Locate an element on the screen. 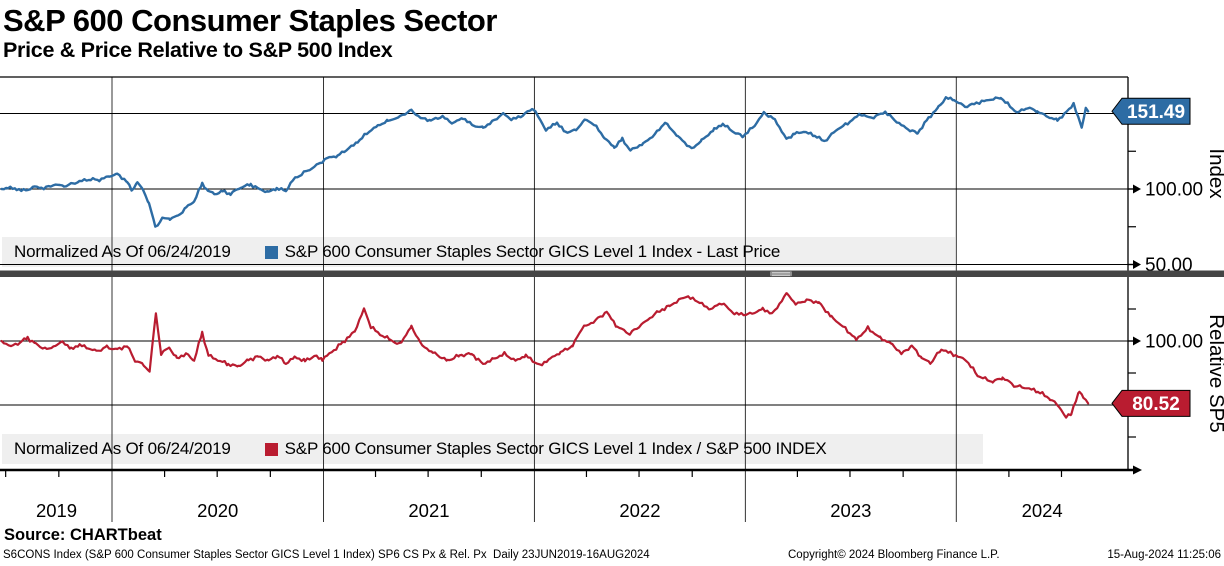 This screenshot has height=566, width=1224. footer-datetime: 15-Aug-2024 11:25:06 is located at coordinates (1164, 555).